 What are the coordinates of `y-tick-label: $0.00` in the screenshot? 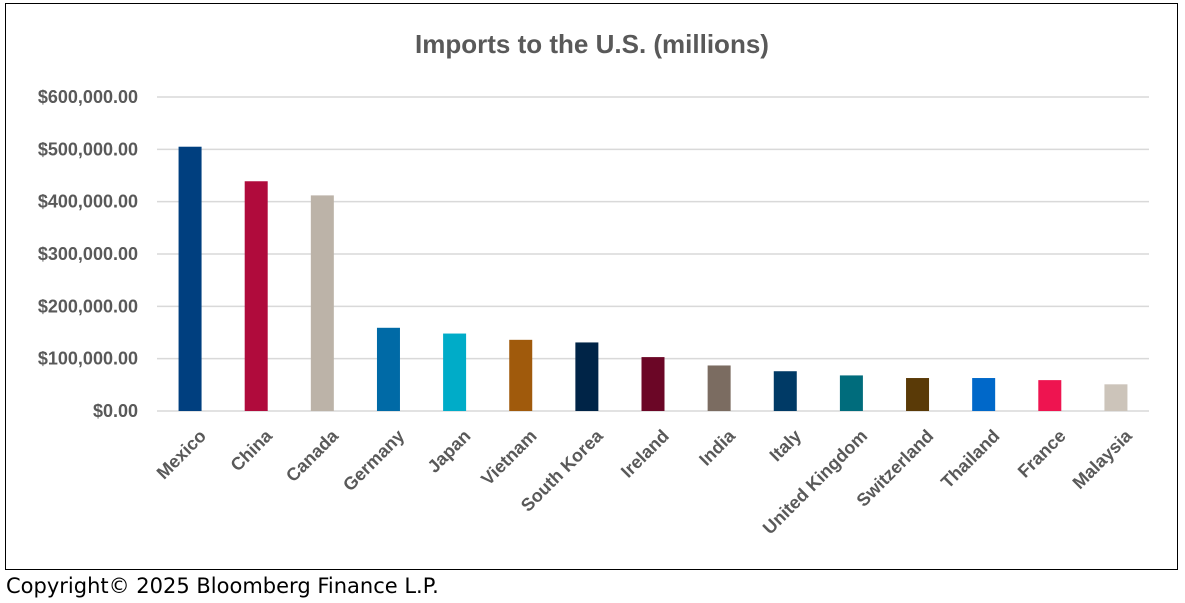 It's located at (115, 411).